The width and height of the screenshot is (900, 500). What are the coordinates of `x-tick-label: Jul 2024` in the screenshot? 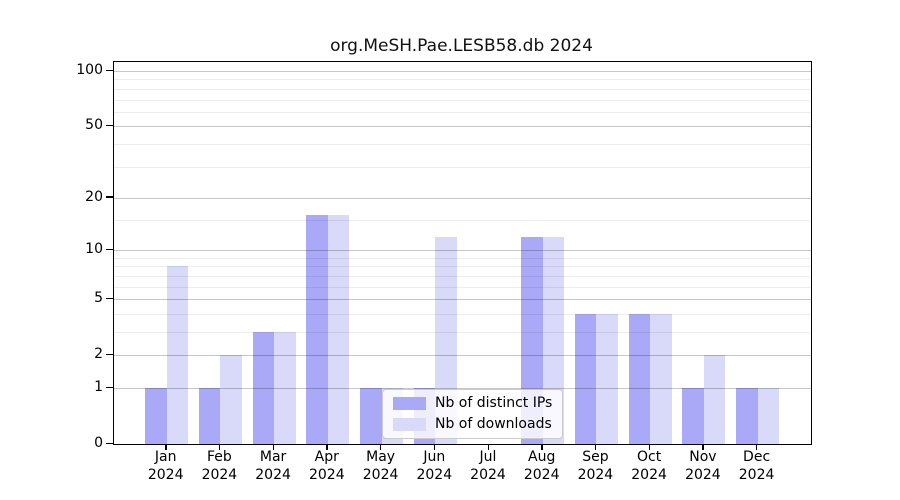 It's located at (488, 466).